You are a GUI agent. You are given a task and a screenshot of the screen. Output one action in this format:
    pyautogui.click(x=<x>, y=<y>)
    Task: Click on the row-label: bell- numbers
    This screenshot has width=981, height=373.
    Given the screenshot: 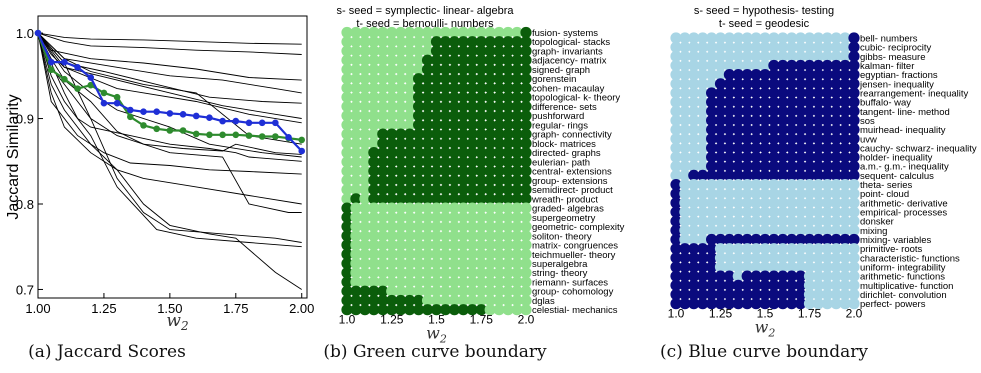 What is the action you would take?
    pyautogui.click(x=889, y=39)
    